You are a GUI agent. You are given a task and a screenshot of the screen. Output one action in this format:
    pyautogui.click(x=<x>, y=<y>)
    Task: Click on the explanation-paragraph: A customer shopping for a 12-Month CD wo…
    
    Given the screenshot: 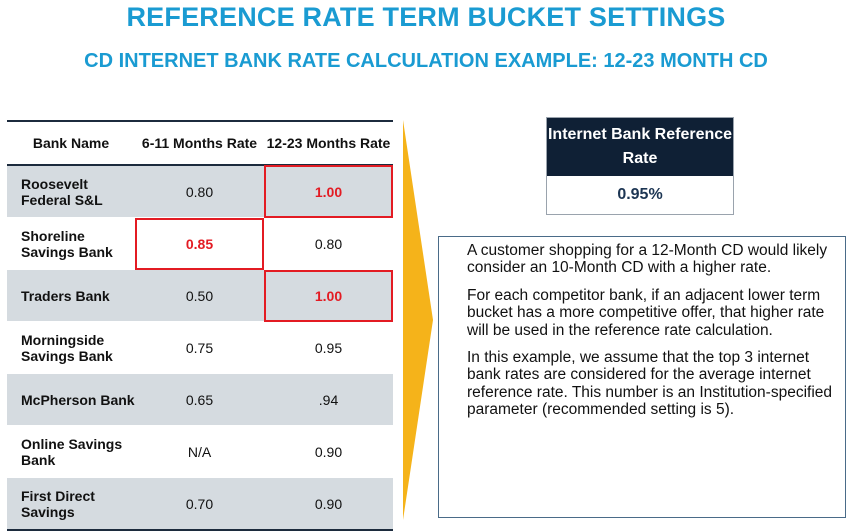 What is the action you would take?
    pyautogui.click(x=647, y=259)
    